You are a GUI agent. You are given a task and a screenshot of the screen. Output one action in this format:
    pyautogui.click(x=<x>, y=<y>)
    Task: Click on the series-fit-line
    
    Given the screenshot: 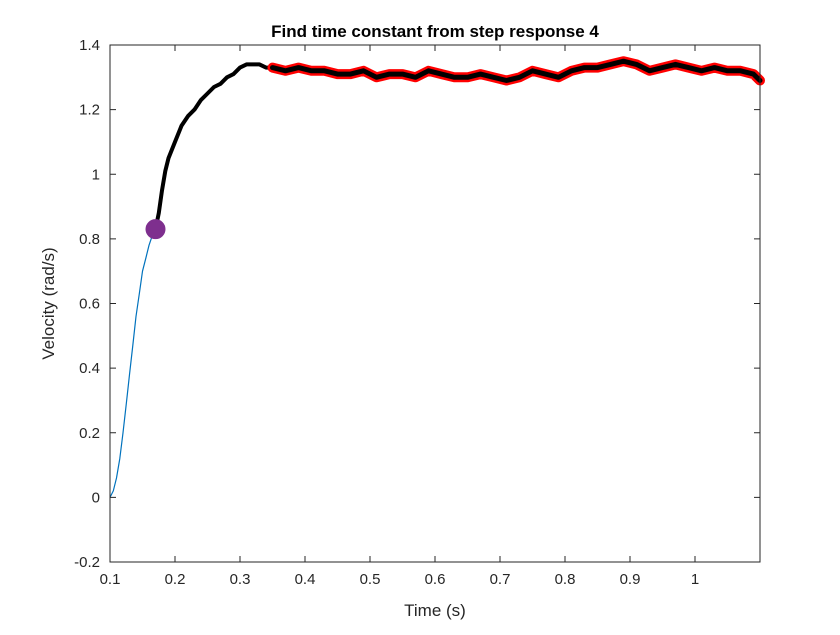 What is the action you would take?
    pyautogui.click(x=214, y=147)
    